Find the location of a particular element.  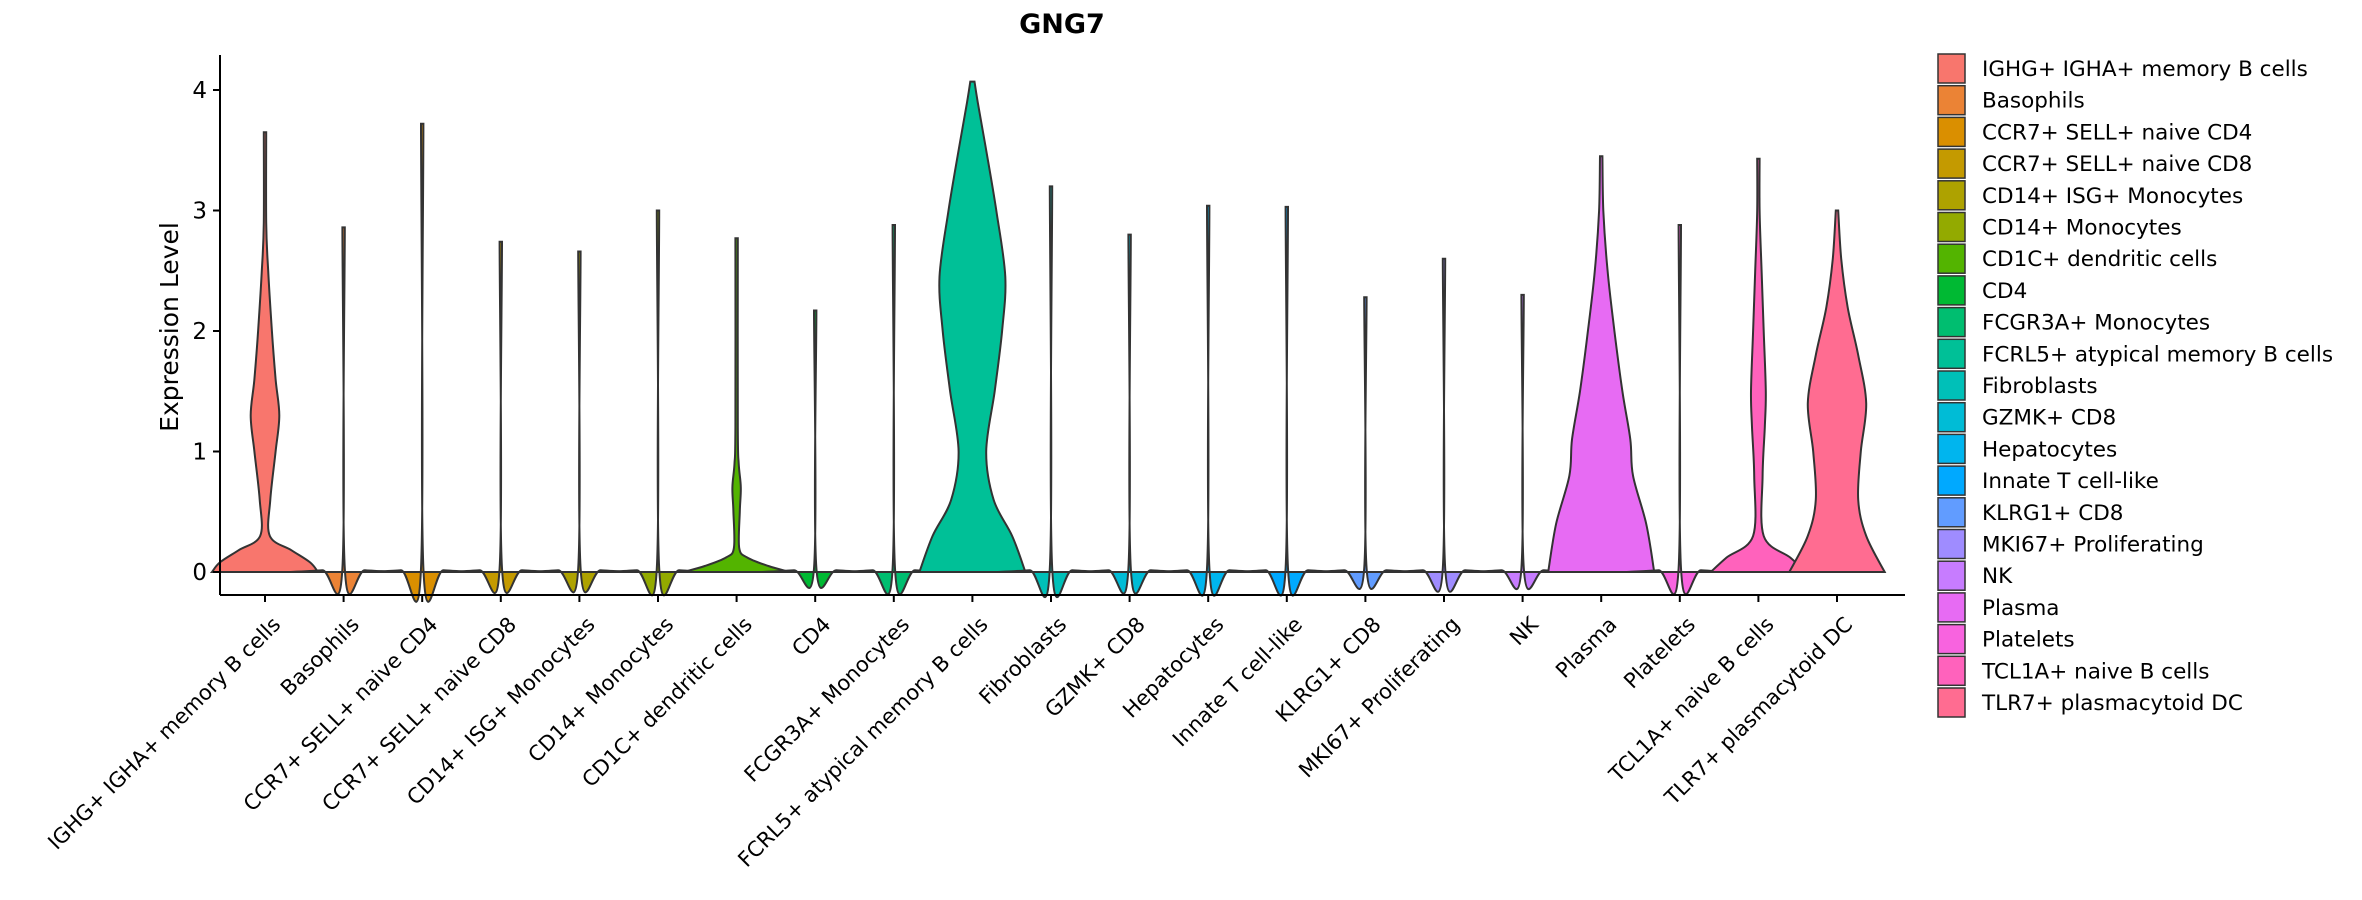

x-tick-label: CD14+ Monocytes is located at coordinates (600, 689).